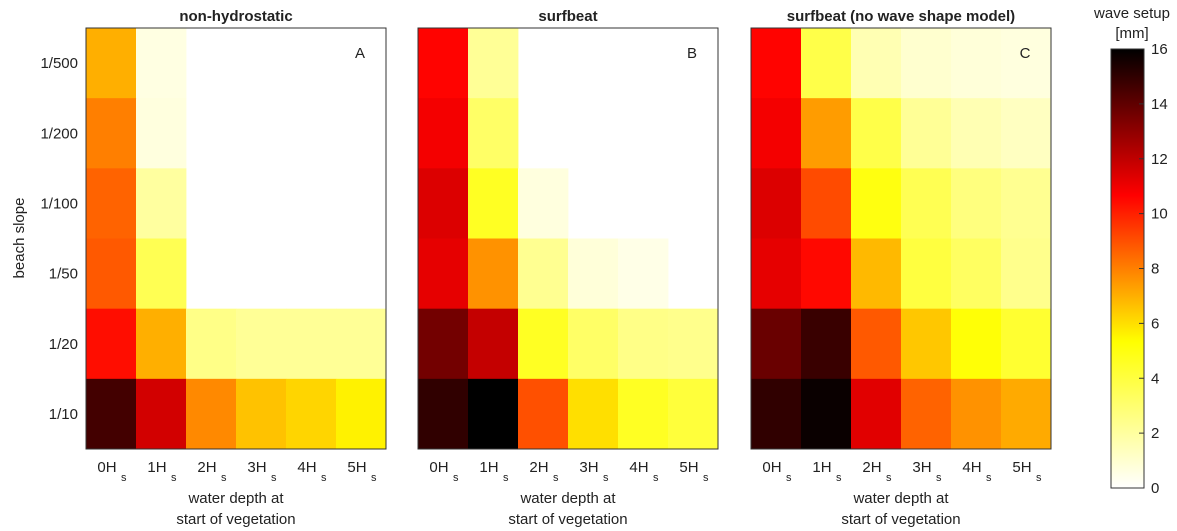 This screenshot has height=531, width=1177. What do you see at coordinates (1155, 269) in the screenshot?
I see `colorbar-tick-label: 8` at bounding box center [1155, 269].